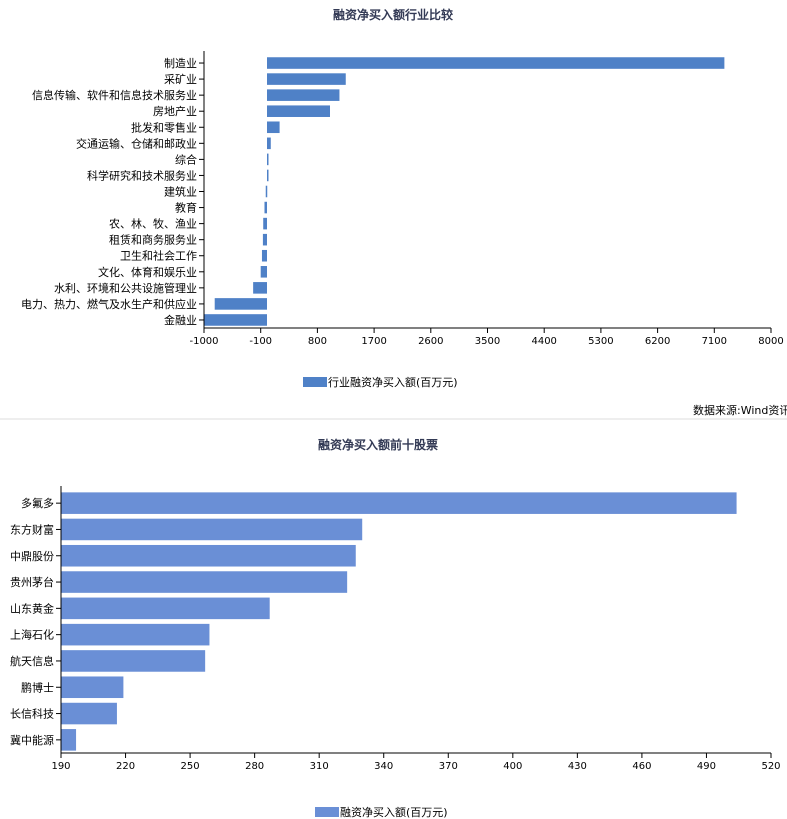 The width and height of the screenshot is (787, 819). I want to click on stocks-legend-swatch, so click(327, 812).